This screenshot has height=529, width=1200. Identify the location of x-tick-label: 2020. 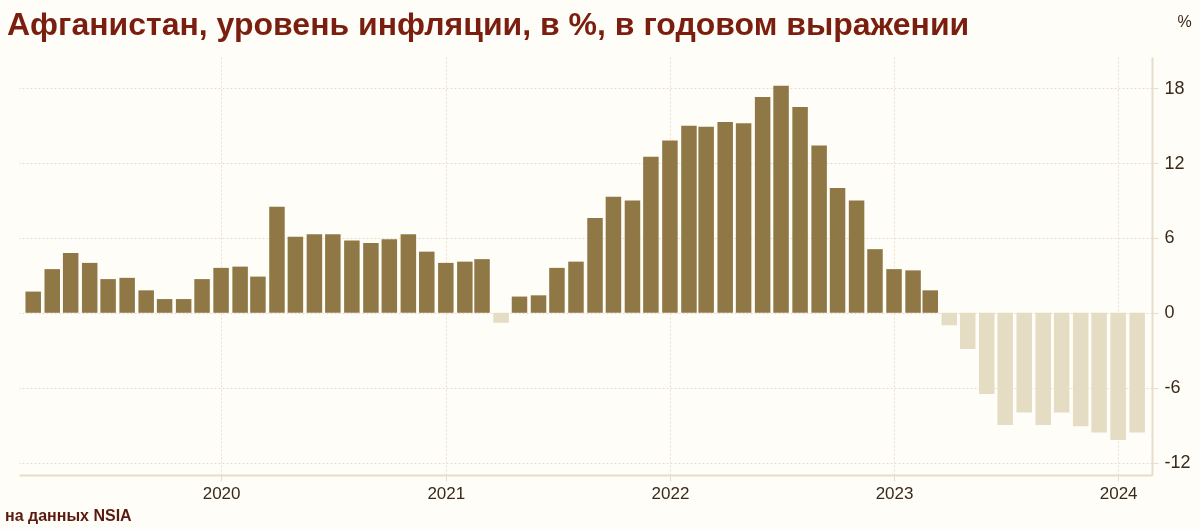
(221, 493).